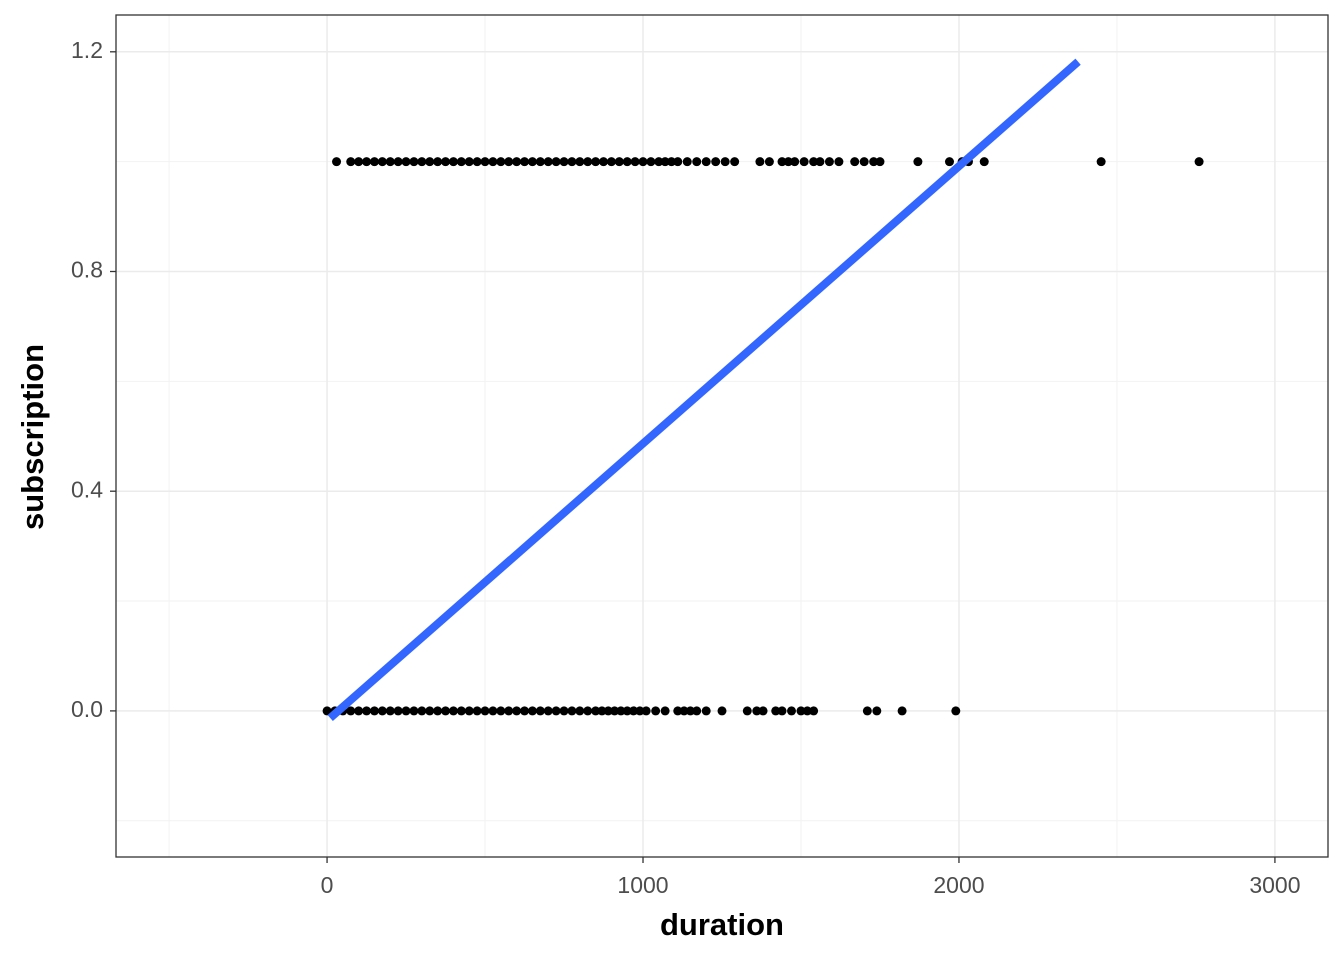 This screenshot has width=1344, height=965. What do you see at coordinates (87, 270) in the screenshot?
I see `y-tick-label: 0.8` at bounding box center [87, 270].